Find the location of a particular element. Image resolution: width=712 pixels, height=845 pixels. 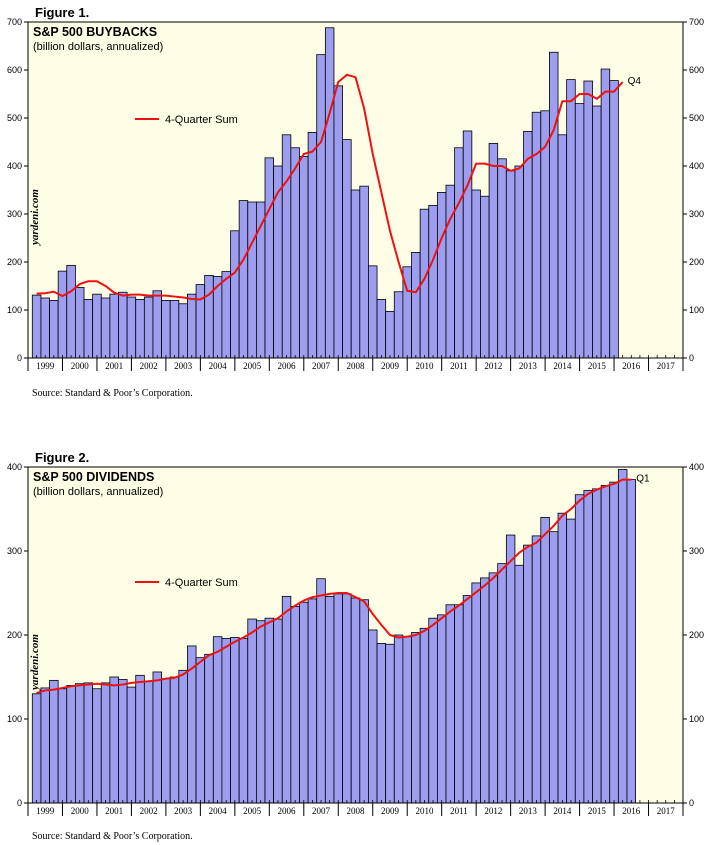

year-label: 2000 is located at coordinates (80, 366).